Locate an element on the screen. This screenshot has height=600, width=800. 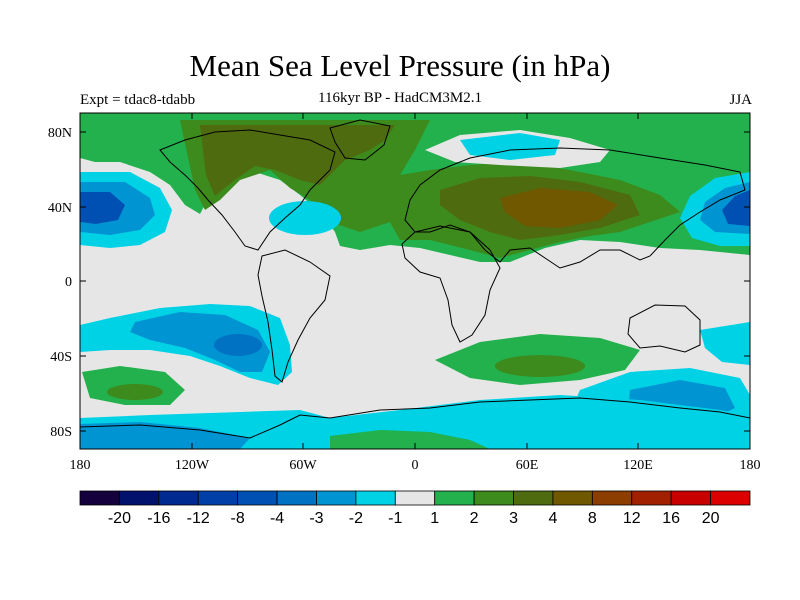
contour-antarctic-green is located at coordinates (410, 439).